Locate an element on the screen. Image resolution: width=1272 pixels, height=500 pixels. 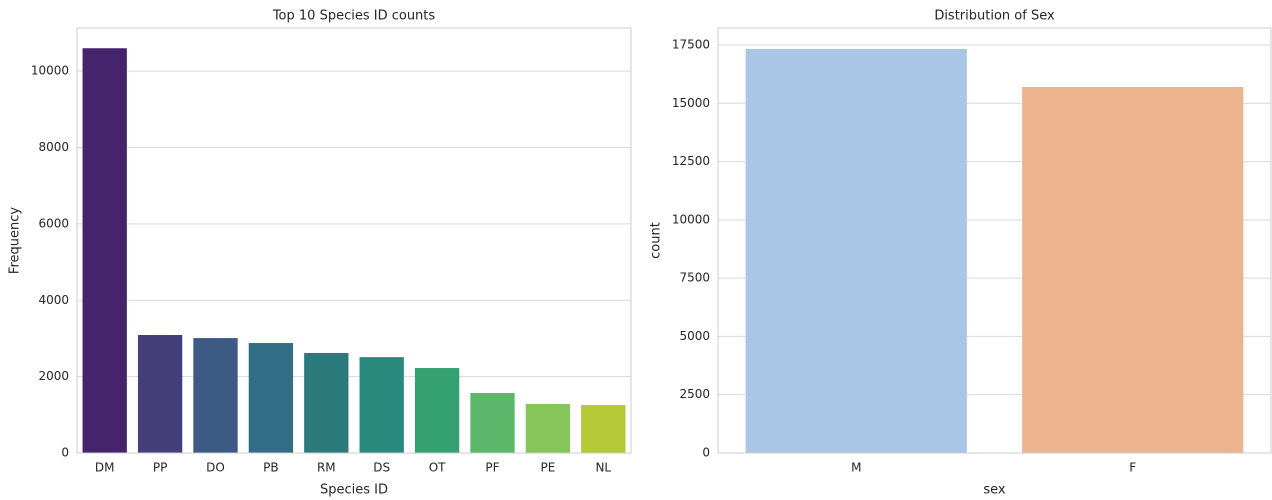
y-tick-label: 2500 is located at coordinates (694, 394).